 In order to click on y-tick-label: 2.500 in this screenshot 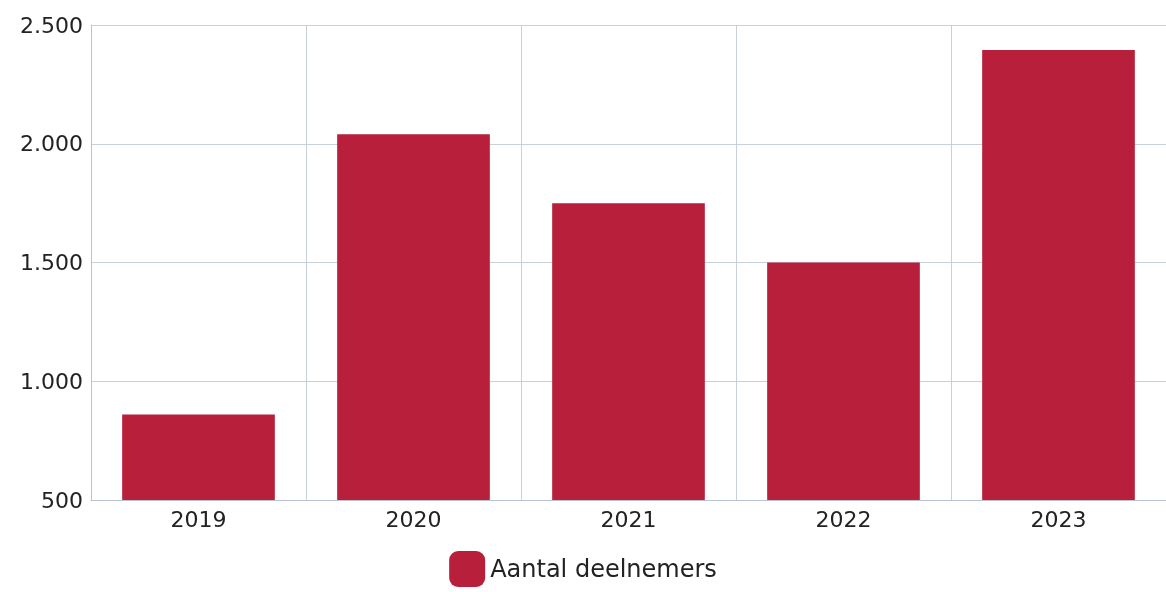, I will do `click(51, 25)`.